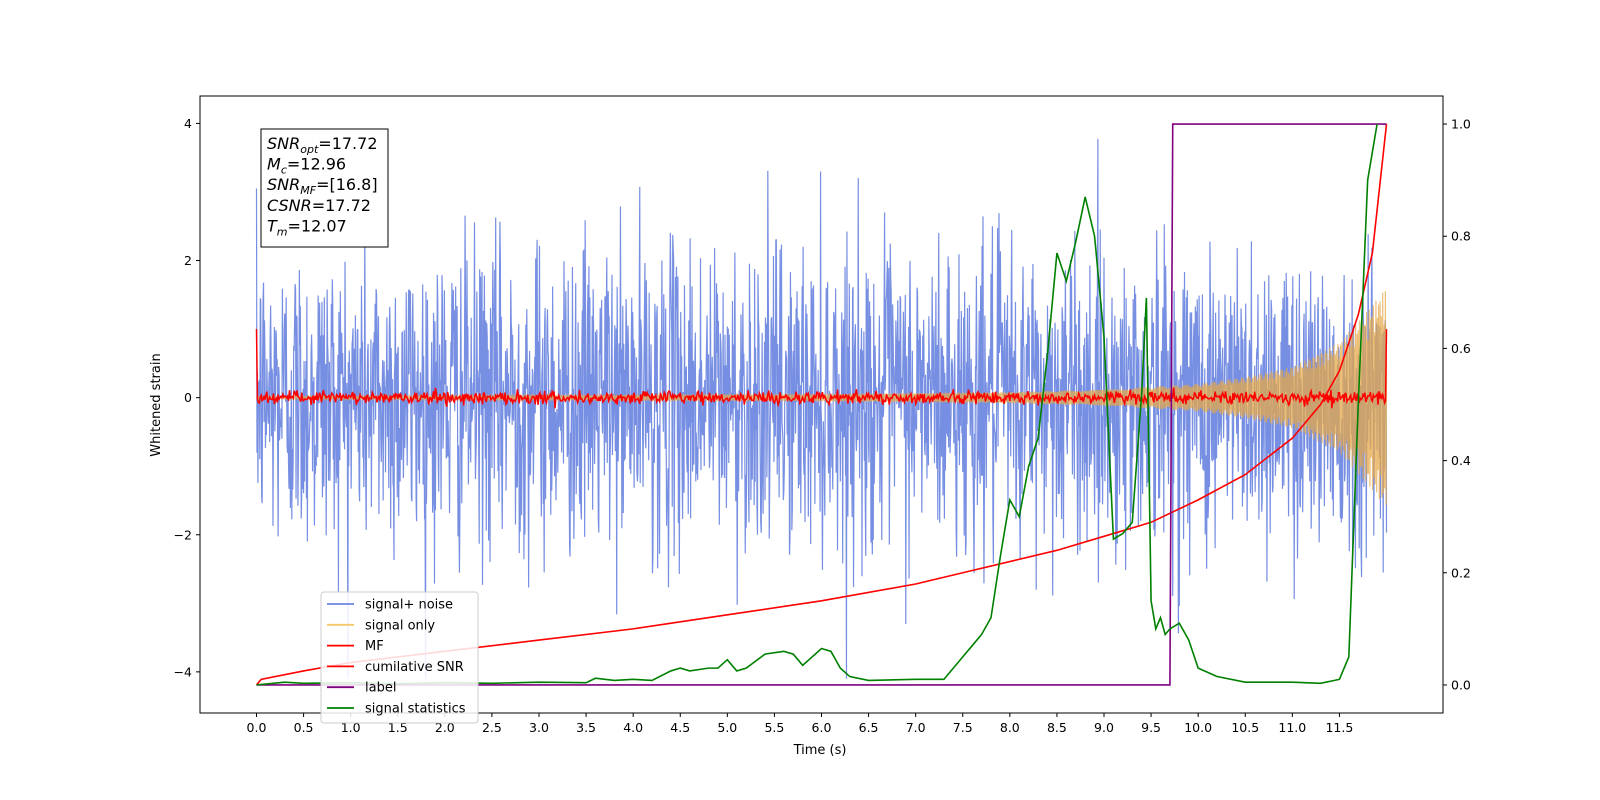 Image resolution: width=1600 pixels, height=800 pixels. What do you see at coordinates (307, 227) in the screenshot?
I see `annotation-line: Tm=12.07` at bounding box center [307, 227].